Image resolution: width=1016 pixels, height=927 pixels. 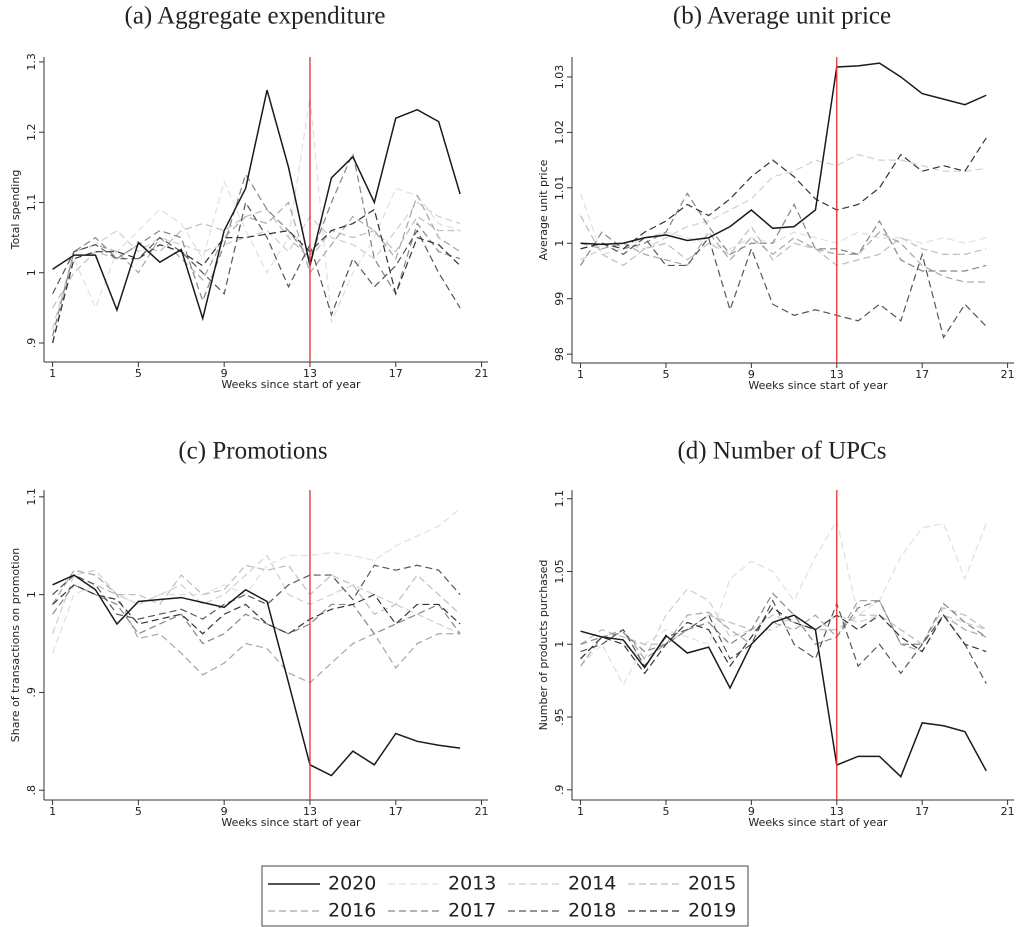 I want to click on y-tick-label: 1.05, so click(x=559, y=571).